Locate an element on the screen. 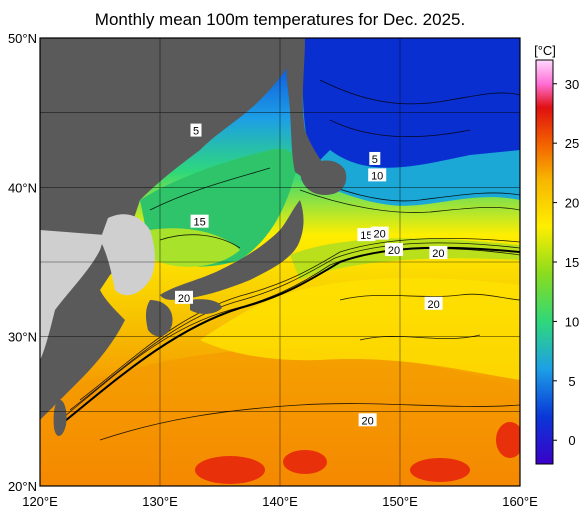 The image size is (585, 512). lon-tick-label: 120°E is located at coordinates (40, 501).